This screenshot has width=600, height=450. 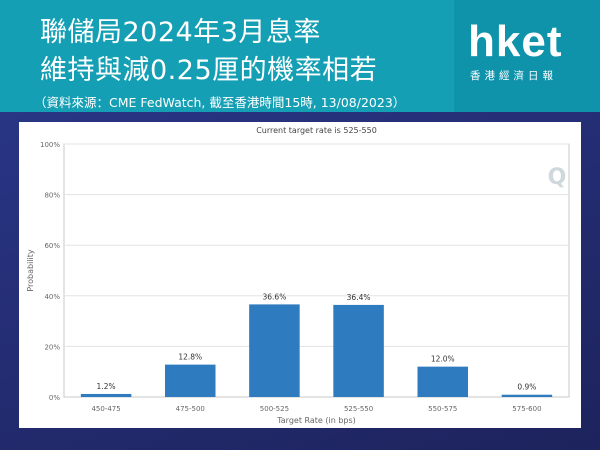 What do you see at coordinates (54, 398) in the screenshot?
I see `y-tick-label: 0%` at bounding box center [54, 398].